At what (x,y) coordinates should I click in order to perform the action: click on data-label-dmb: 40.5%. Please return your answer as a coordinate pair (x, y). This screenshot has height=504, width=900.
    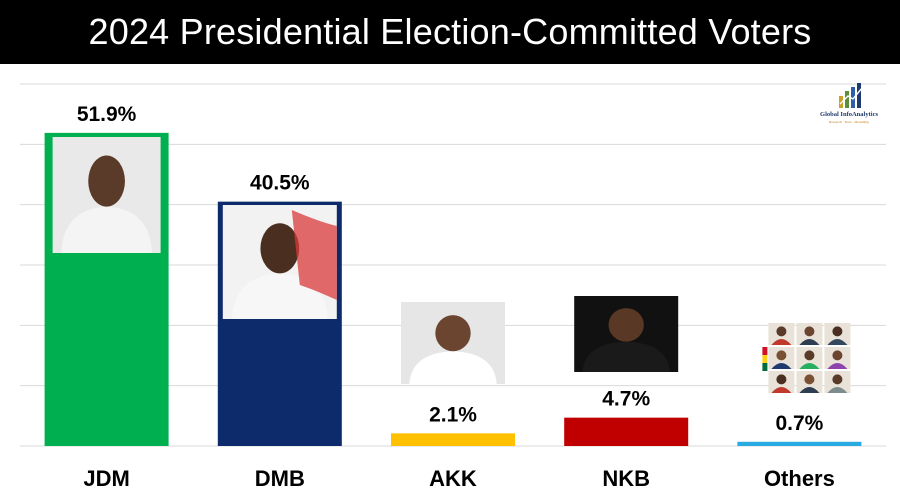
    Looking at the image, I should click on (280, 183).